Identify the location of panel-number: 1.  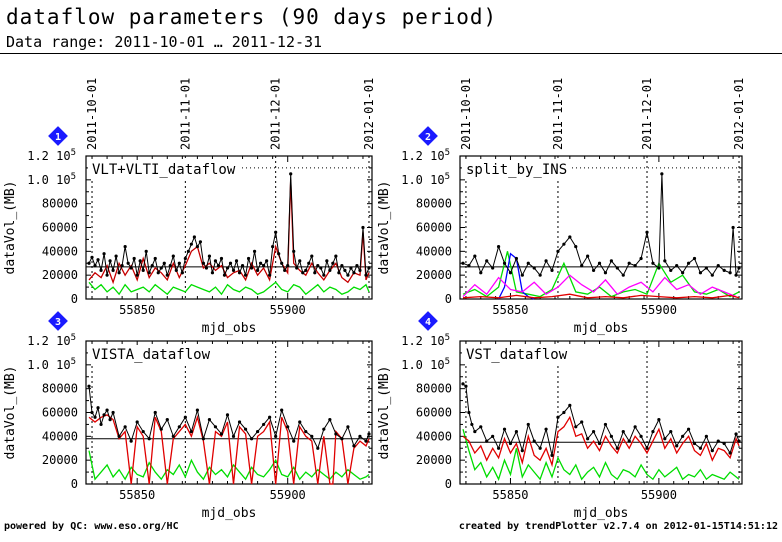
(58, 137).